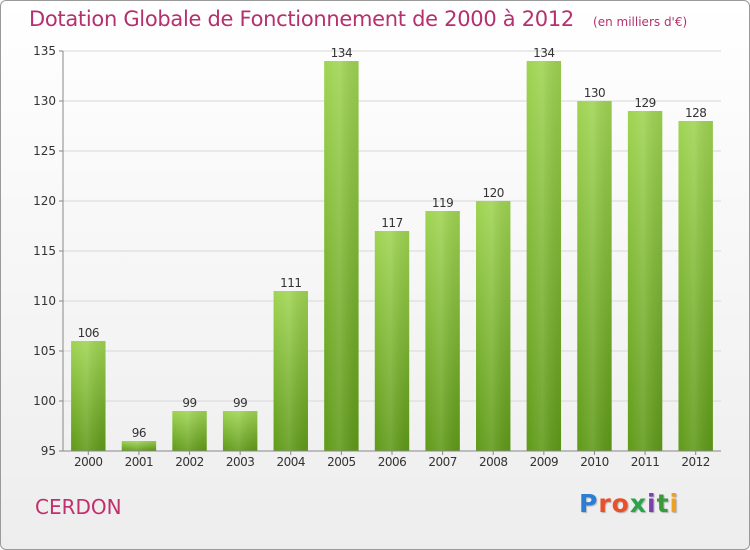 This screenshot has height=550, width=750. I want to click on y-tick-label: 120, so click(44, 201).